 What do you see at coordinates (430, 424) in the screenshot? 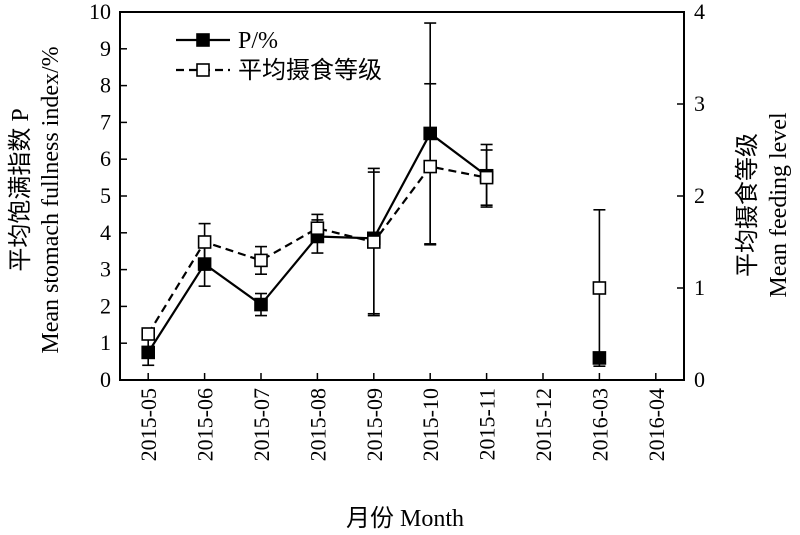
I see `x-tick-label: 2015-10` at bounding box center [430, 424].